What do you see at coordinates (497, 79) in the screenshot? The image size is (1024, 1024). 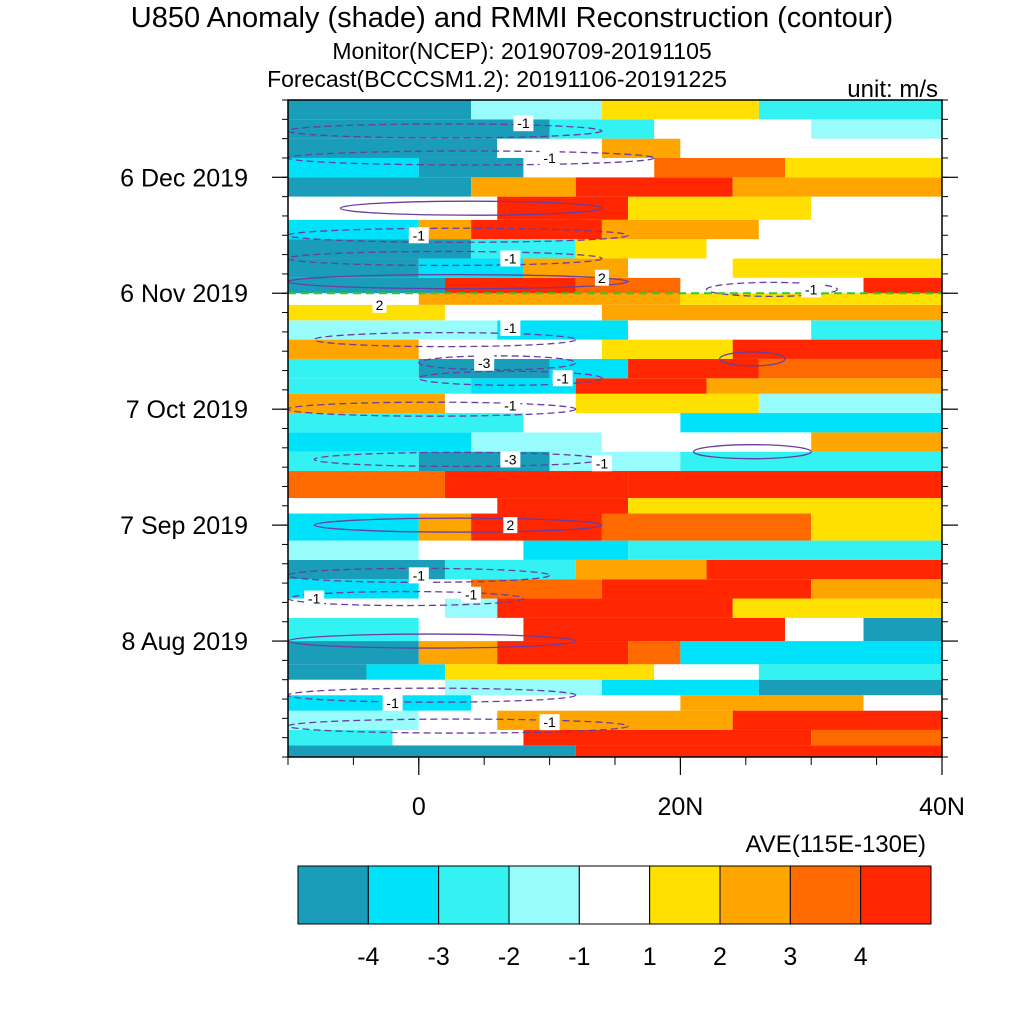 I see `forecast-subtitle: Forecast(BCCCSM1.2): 20191106-20191225` at bounding box center [497, 79].